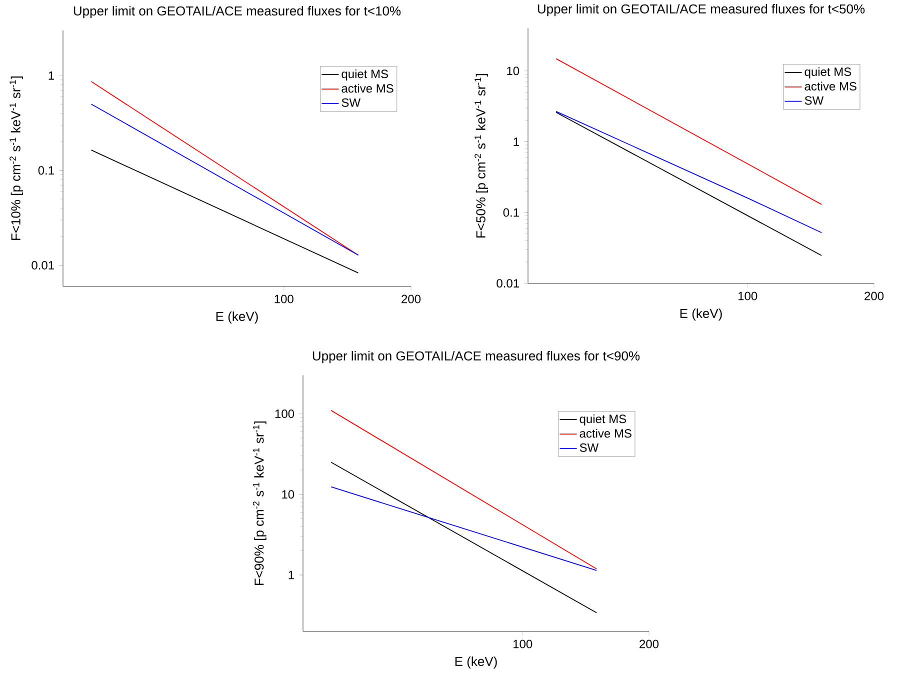 Image resolution: width=913 pixels, height=673 pixels. I want to click on y-tick-label: 100, so click(284, 413).